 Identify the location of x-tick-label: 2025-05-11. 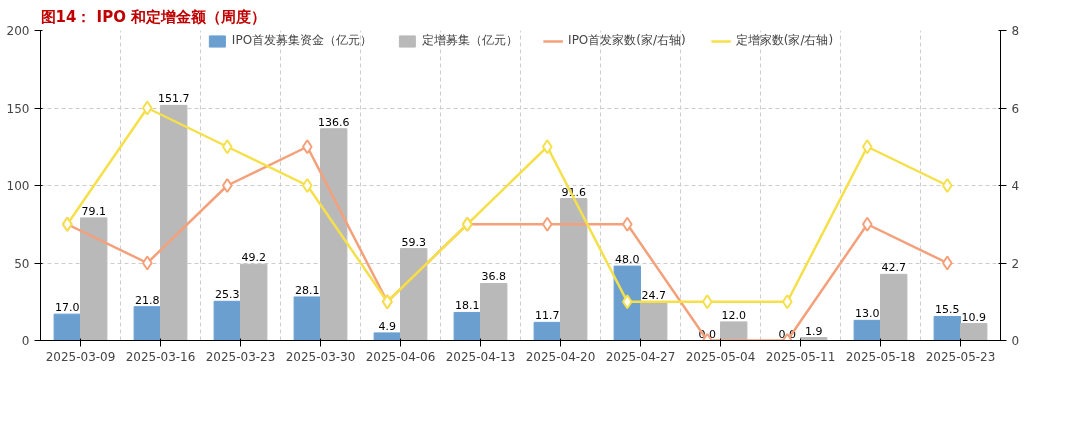
(800, 356).